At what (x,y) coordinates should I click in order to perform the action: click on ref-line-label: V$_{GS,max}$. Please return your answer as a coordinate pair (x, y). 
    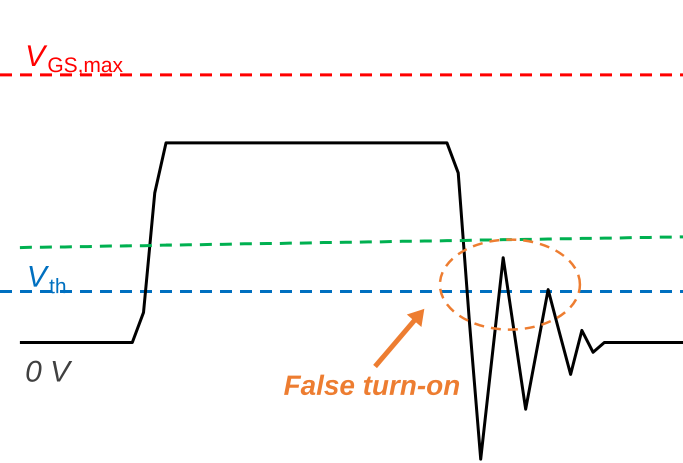
    Looking at the image, I should click on (75, 60).